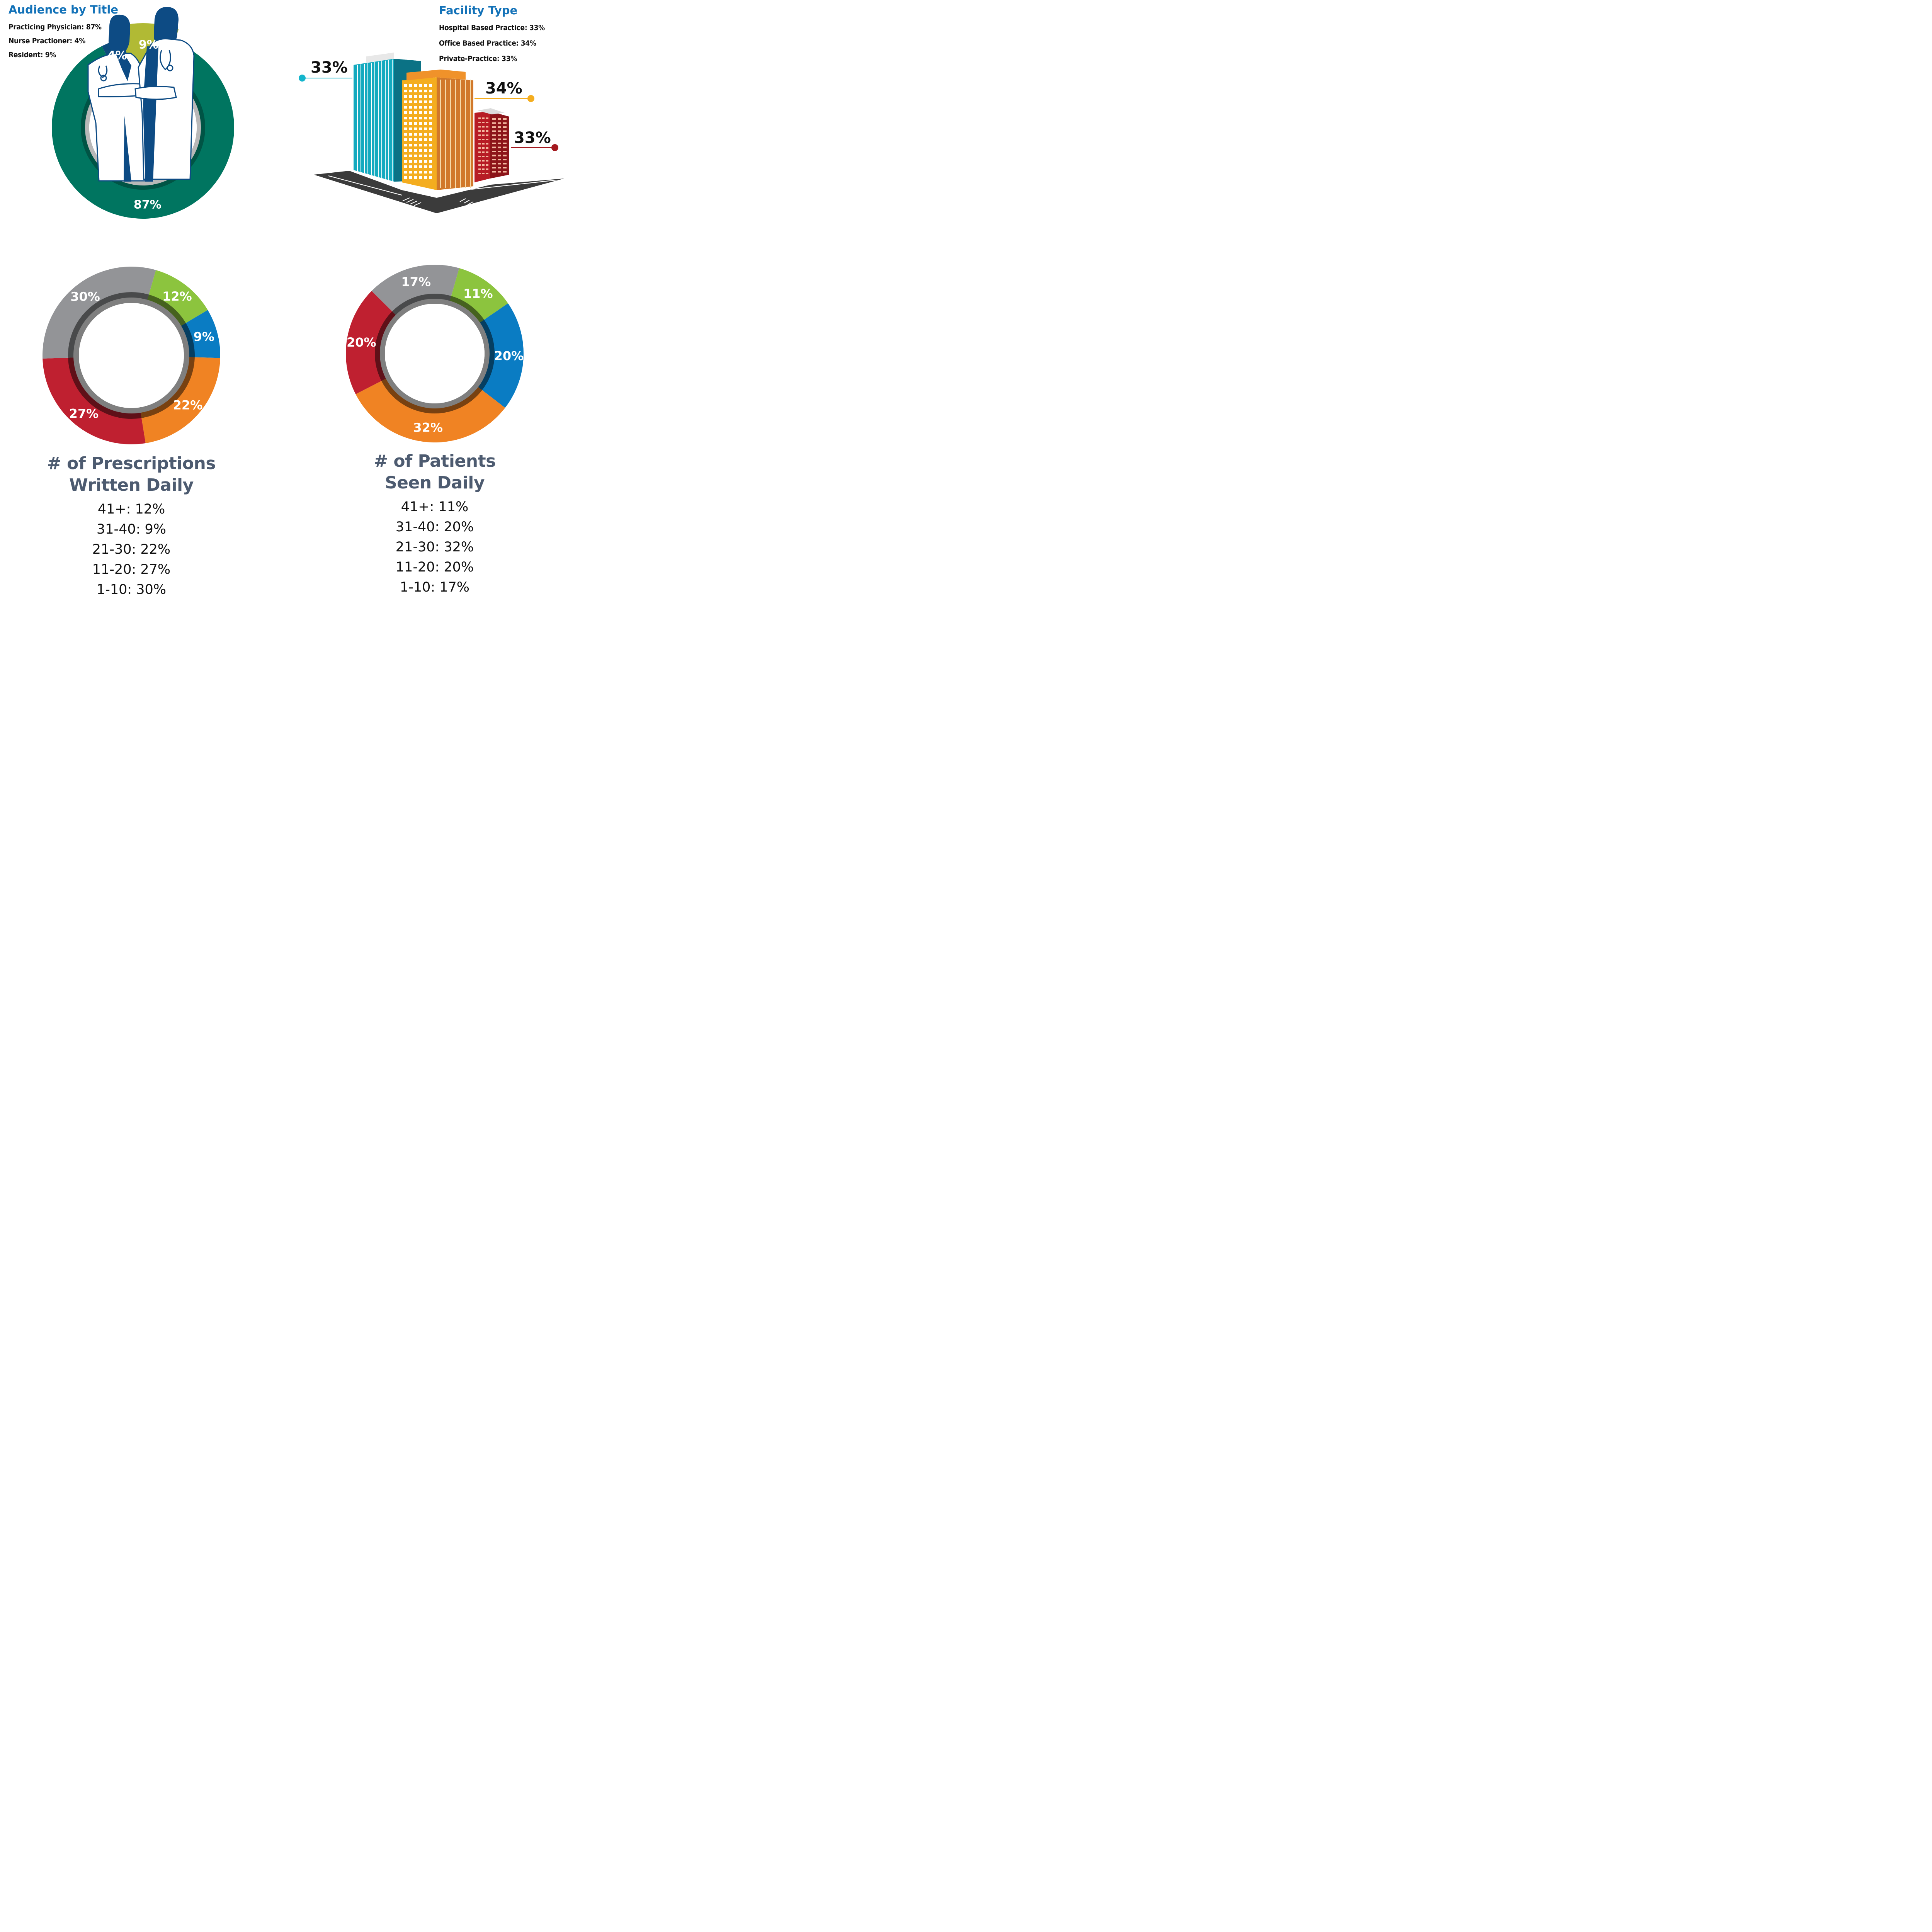  I want to click on patients-line-11-20: 11-20: 20%, so click(435, 567).